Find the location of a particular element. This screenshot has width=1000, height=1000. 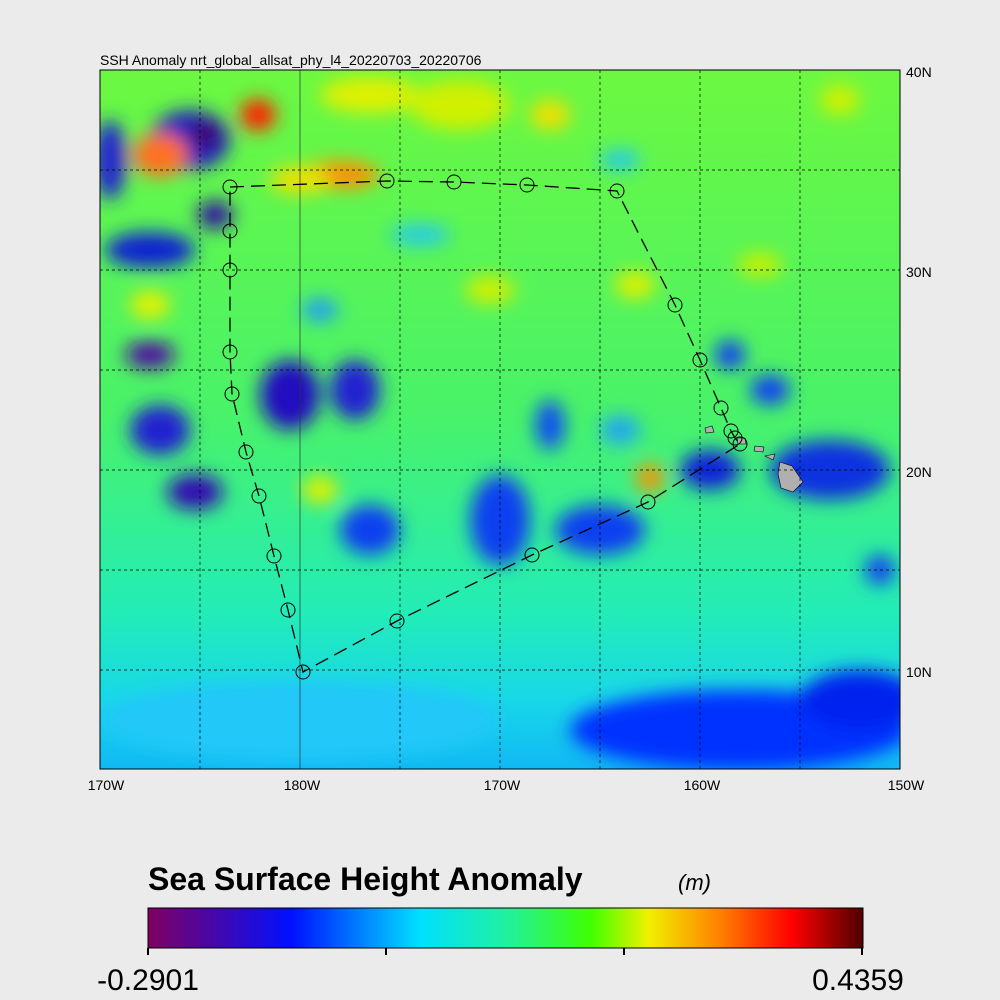

lat-label: 20N is located at coordinates (919, 472).